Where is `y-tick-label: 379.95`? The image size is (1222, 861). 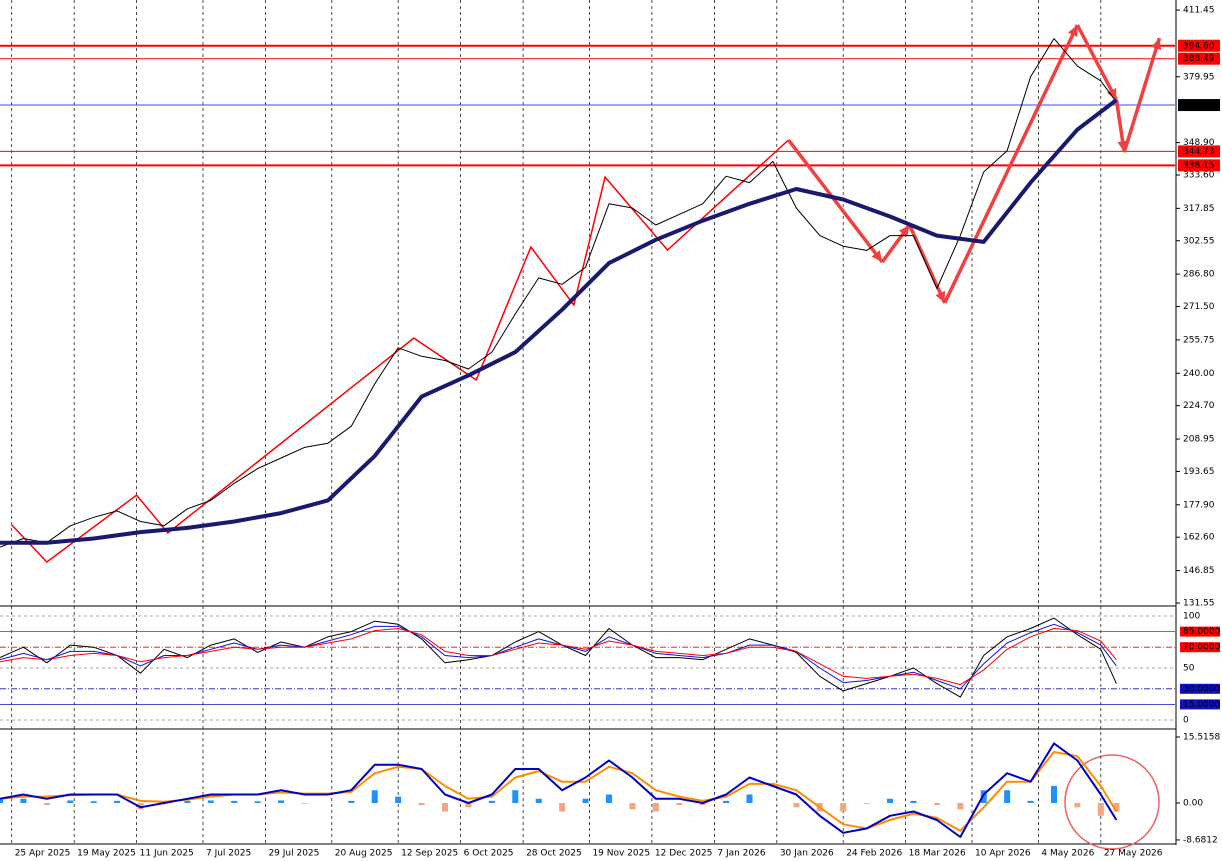
y-tick-label: 379.95 is located at coordinates (1199, 77).